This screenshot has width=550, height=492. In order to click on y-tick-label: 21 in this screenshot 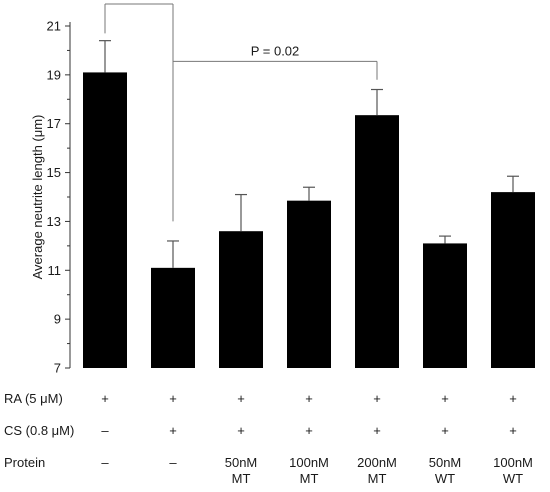, I will do `click(54, 26)`.